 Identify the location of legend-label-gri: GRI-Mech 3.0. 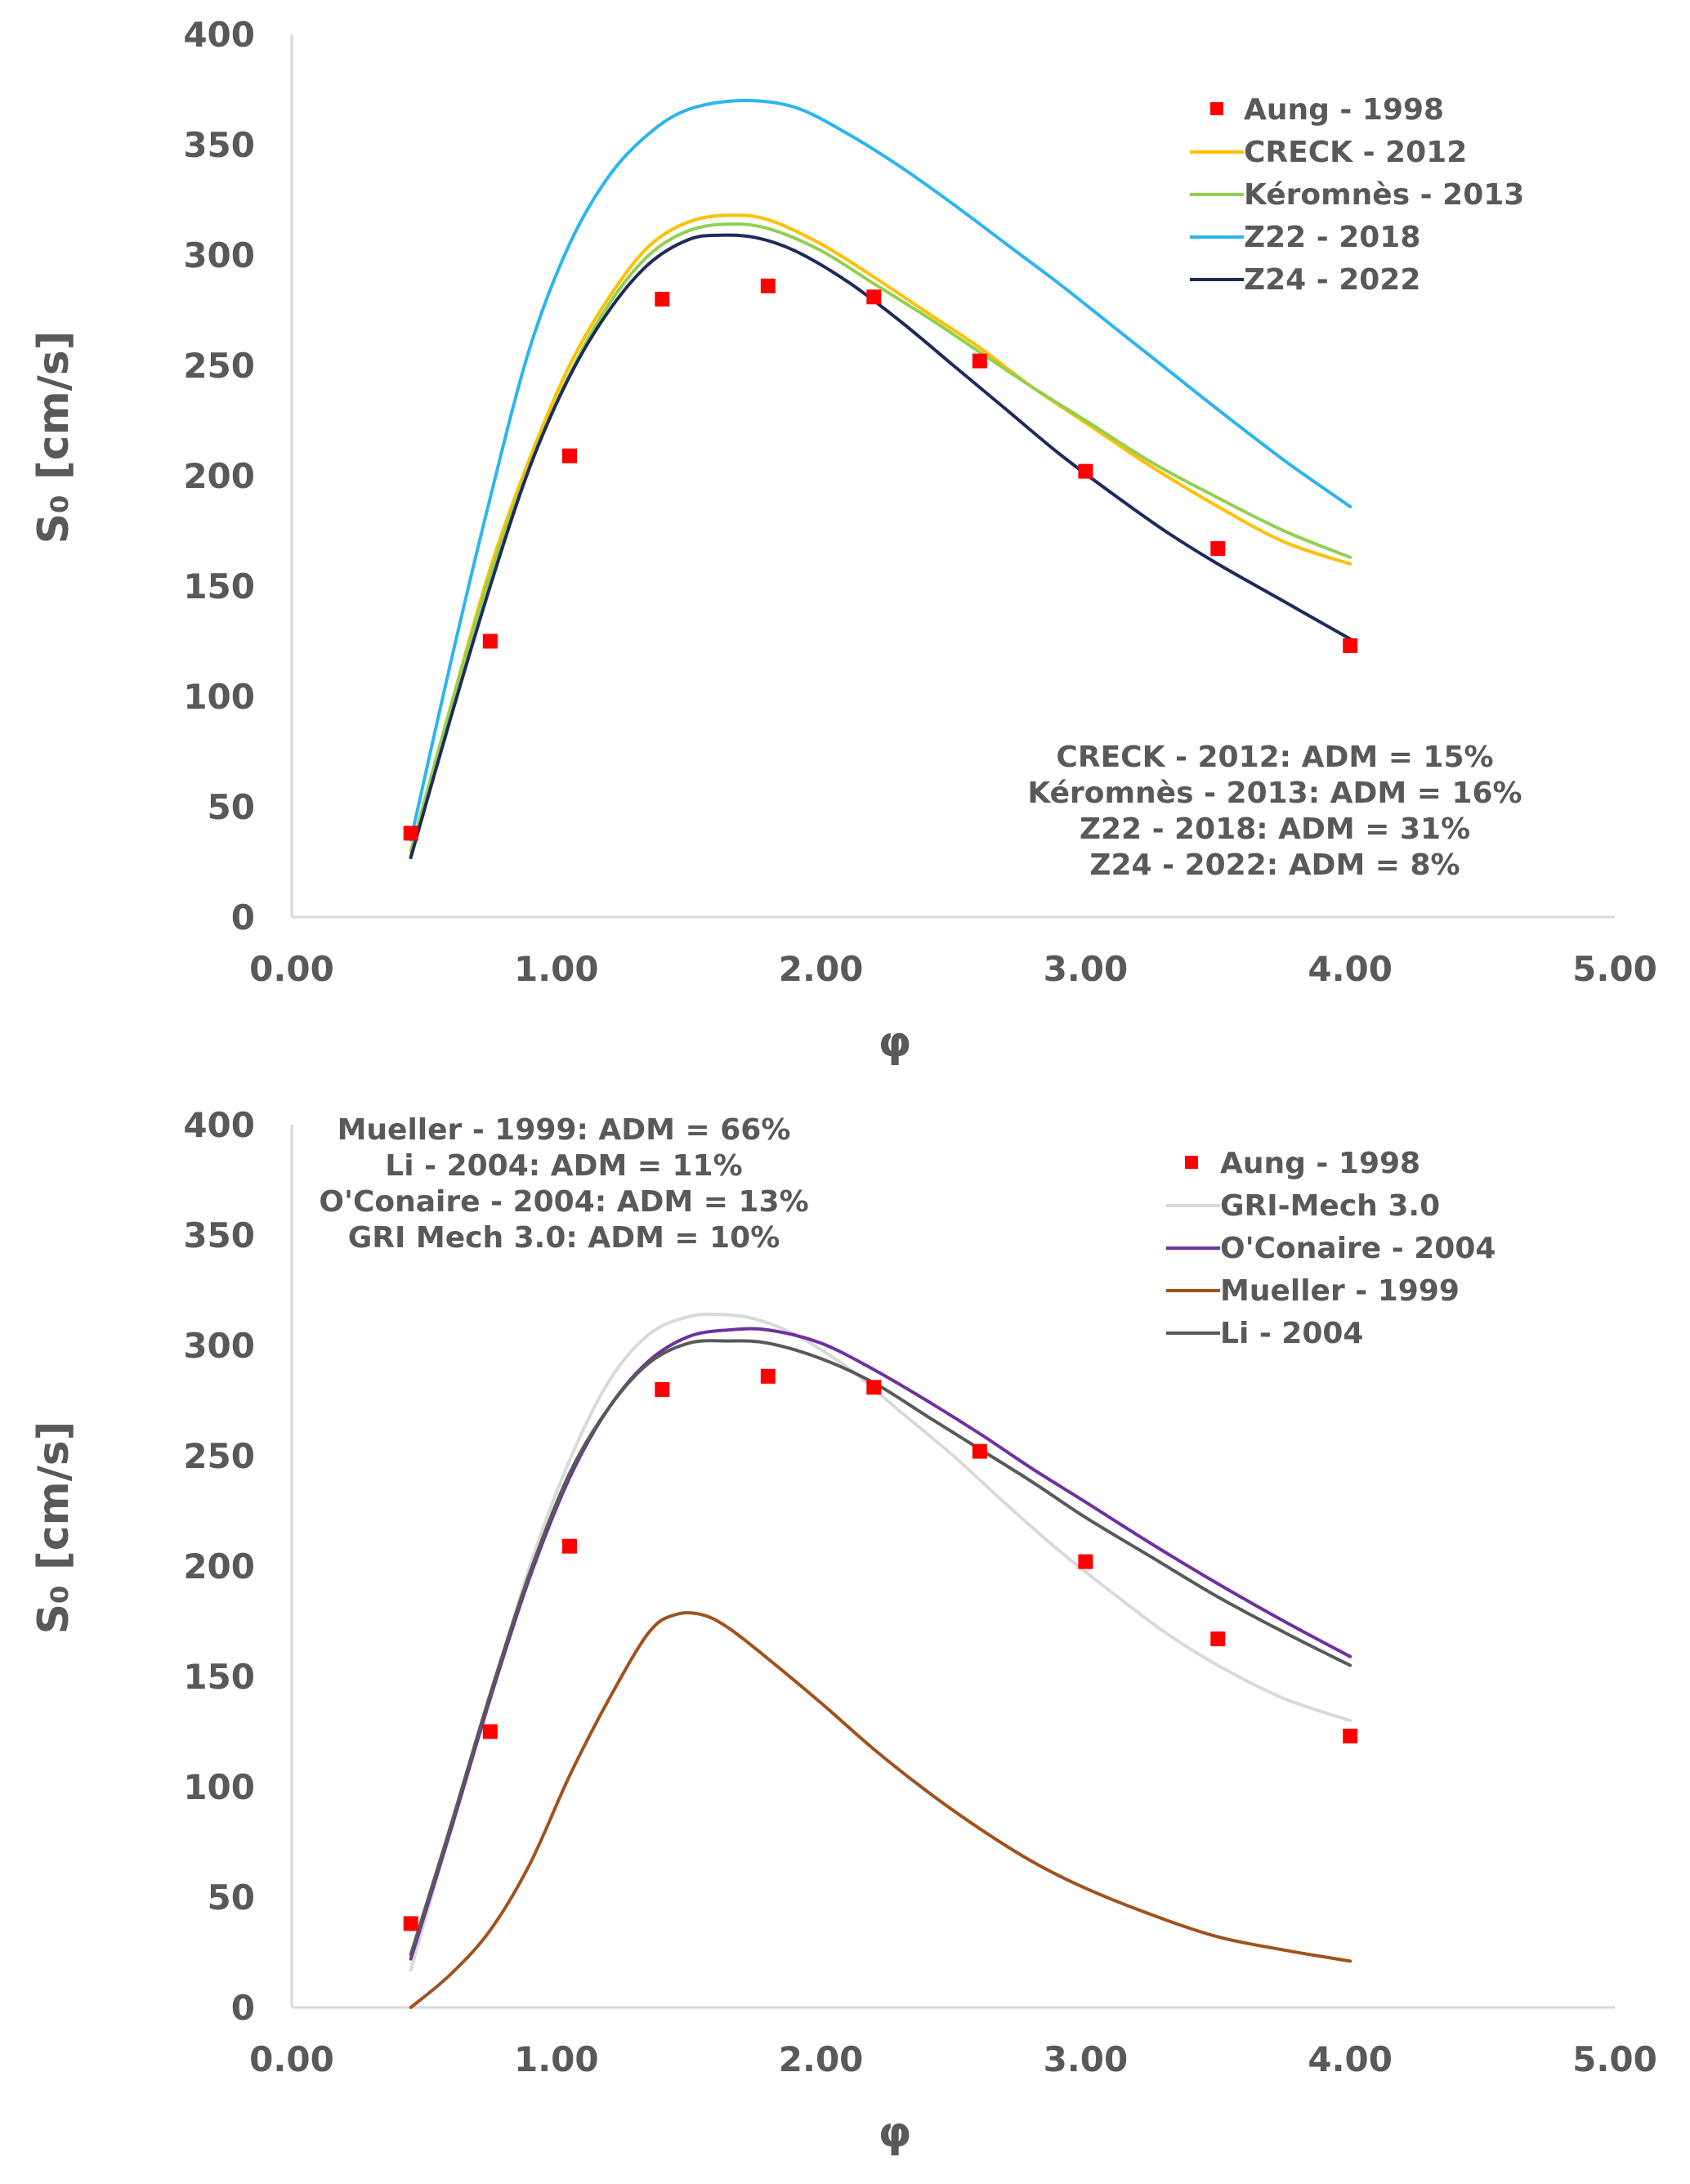
(1330, 1206).